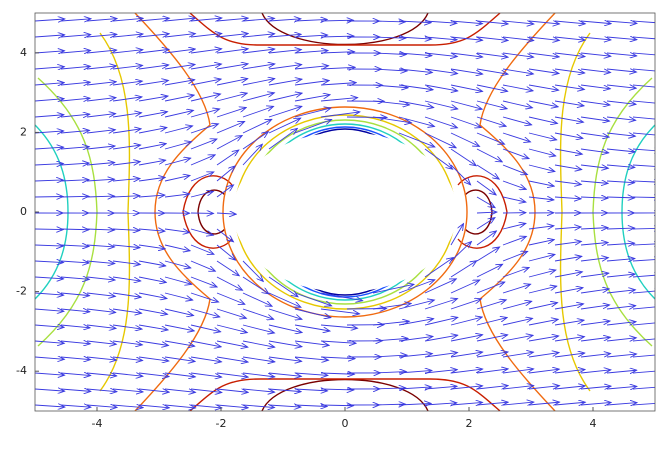 The width and height of the screenshot is (671, 451). Describe the element at coordinates (345, 423) in the screenshot. I see `x-tick-label: 0` at that location.